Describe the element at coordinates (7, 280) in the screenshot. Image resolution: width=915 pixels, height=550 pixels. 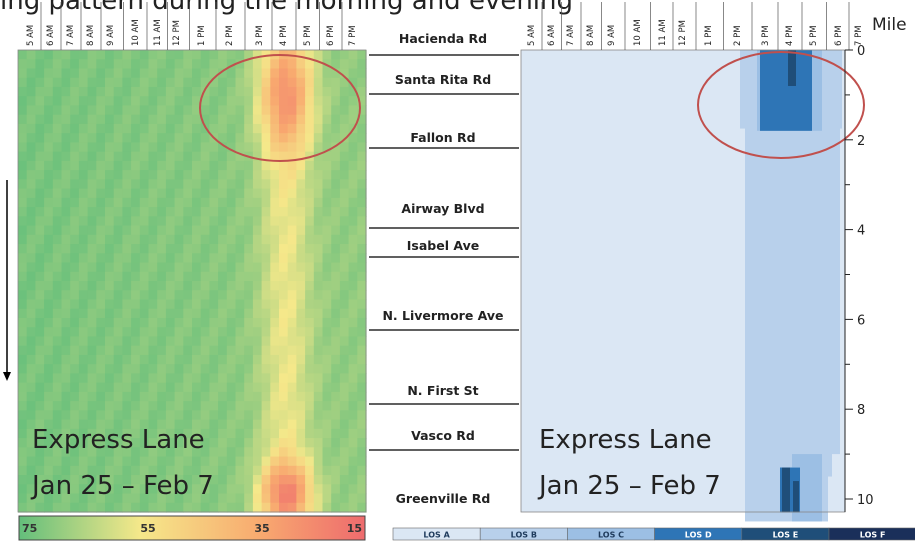
I see `direction-arrow` at that location.